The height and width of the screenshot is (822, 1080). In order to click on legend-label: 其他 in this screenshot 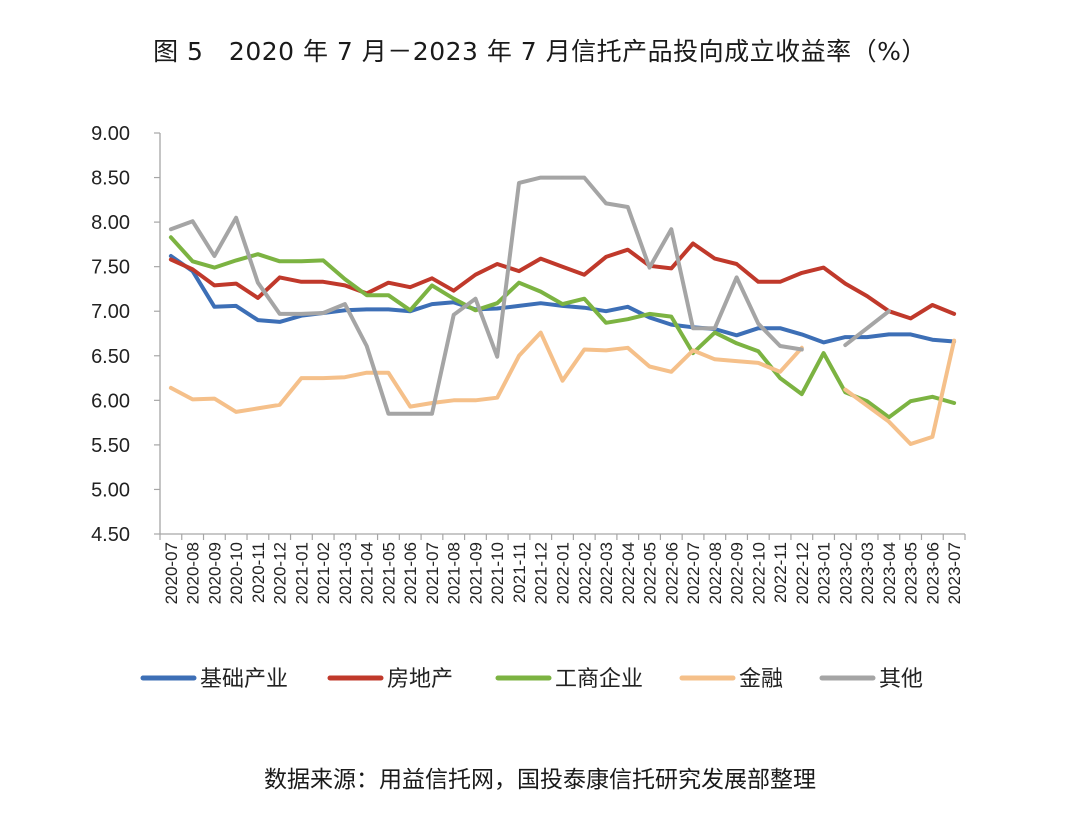, I will do `click(901, 679)`.